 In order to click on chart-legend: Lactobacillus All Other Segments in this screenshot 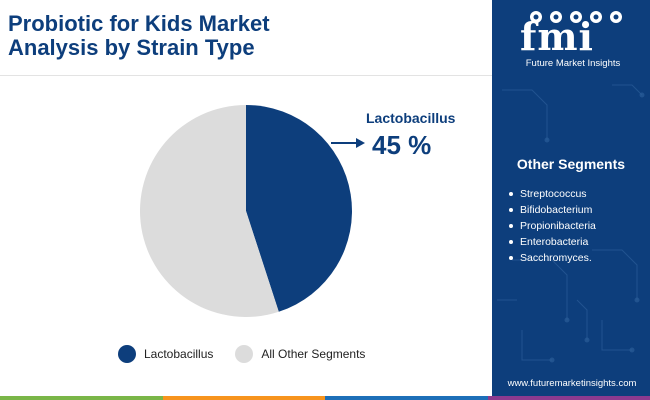, I will do `click(252, 354)`.